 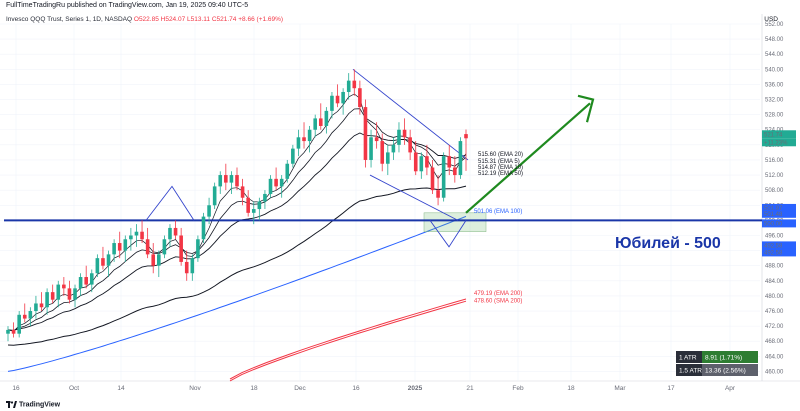 What do you see at coordinates (33, 404) in the screenshot?
I see `tradingview-logo: TradingView` at bounding box center [33, 404].